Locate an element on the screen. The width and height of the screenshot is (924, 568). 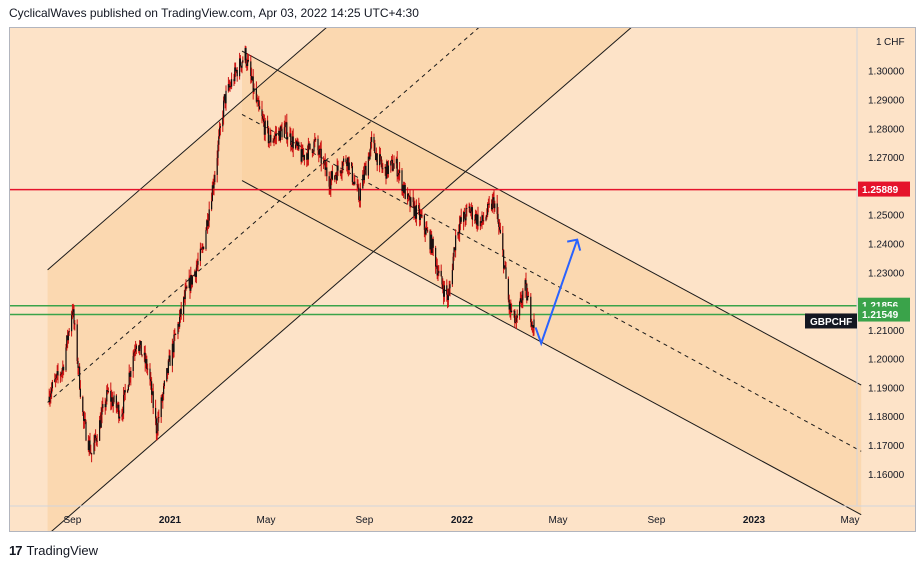
x-tick-label: 2022 is located at coordinates (462, 520).